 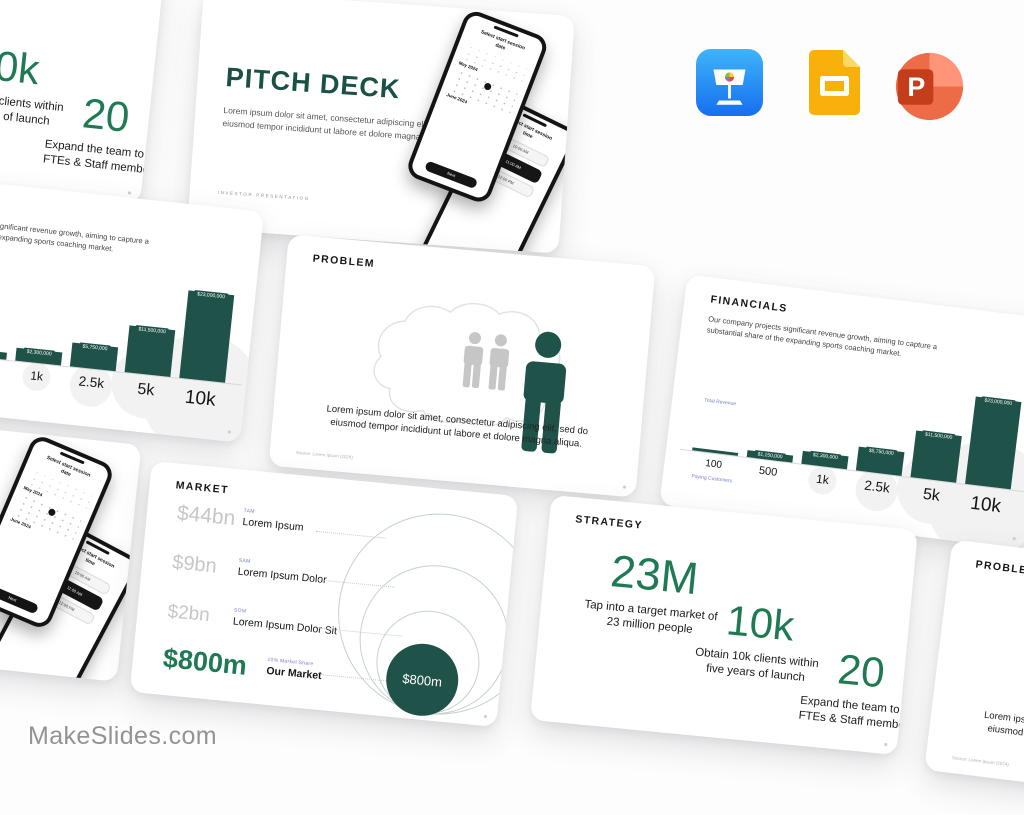 I want to click on cover-title: PITCH DECK, so click(x=313, y=83).